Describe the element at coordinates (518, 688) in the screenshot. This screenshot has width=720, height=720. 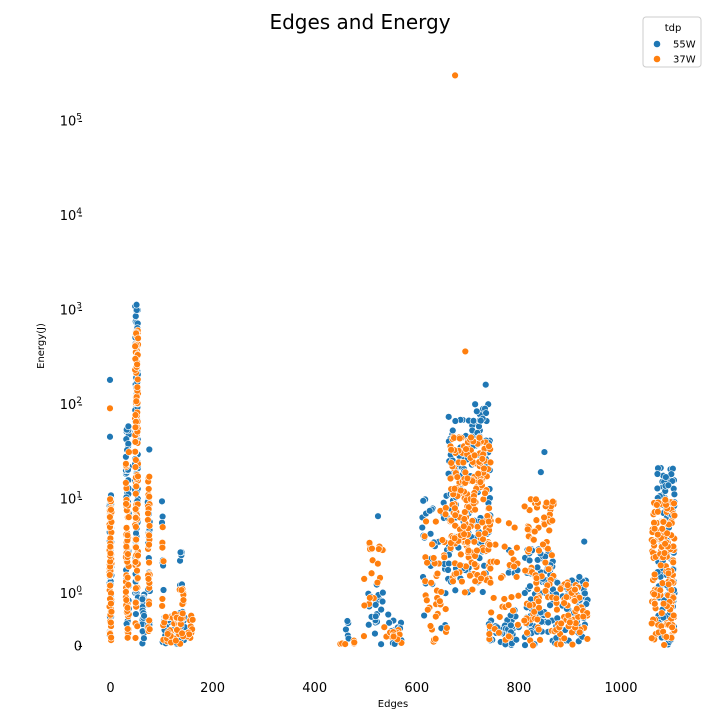
I see `x-tick-label: 800` at that location.